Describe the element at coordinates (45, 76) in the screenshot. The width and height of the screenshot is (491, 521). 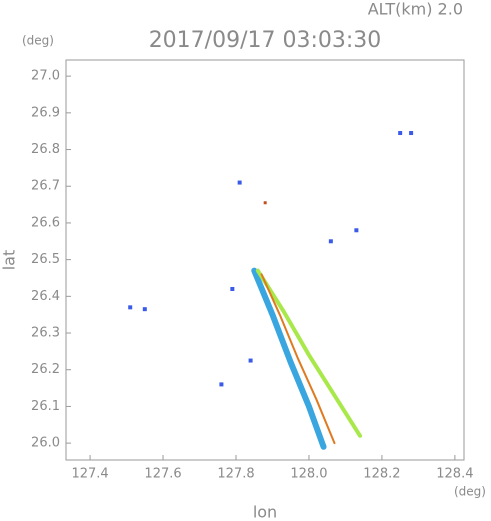
I see `y-tick-label: 27.0` at that location.